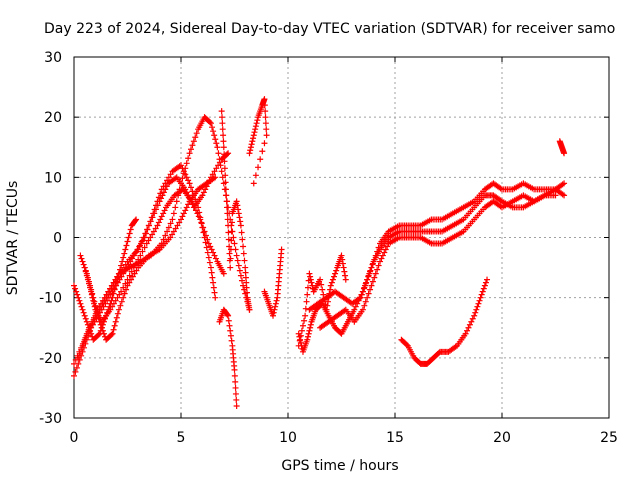  What do you see at coordinates (13, 238) in the screenshot?
I see `y-axis-title: SDTVAR / TECUs` at bounding box center [13, 238].